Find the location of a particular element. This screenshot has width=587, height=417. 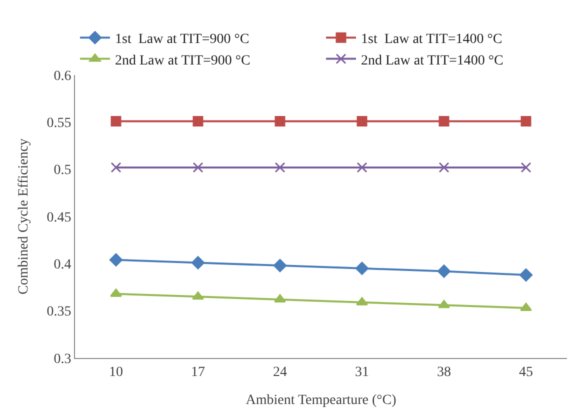

y-tick-label: 0.35 is located at coordinates (59, 312).